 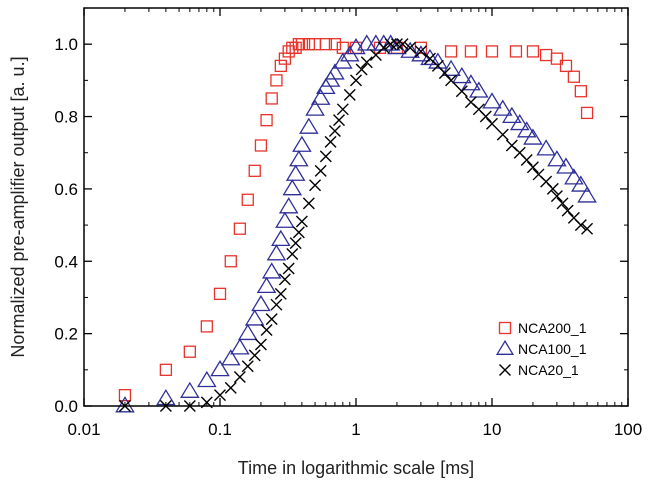 I want to click on legend-label: NCA100_1, so click(x=552, y=349).